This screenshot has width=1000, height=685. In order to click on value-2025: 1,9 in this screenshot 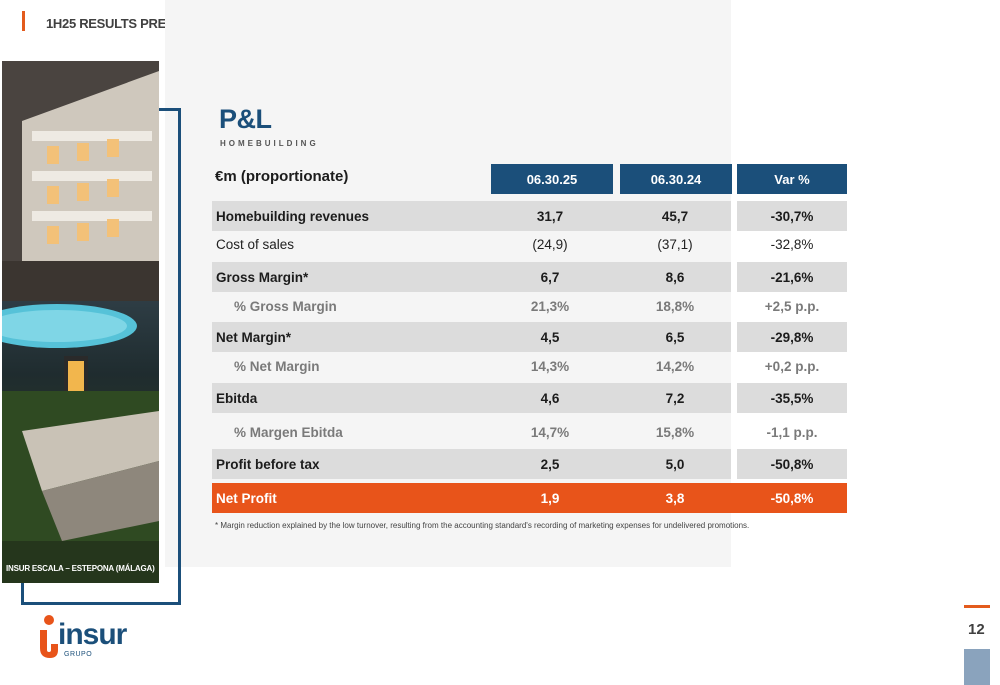, I will do `click(550, 498)`.